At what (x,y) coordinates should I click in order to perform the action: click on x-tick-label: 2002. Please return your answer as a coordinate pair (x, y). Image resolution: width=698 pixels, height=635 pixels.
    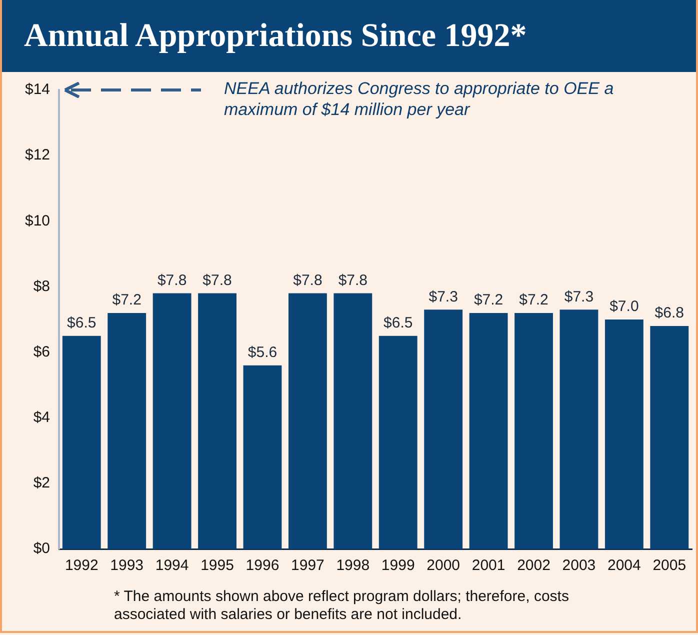
    Looking at the image, I should click on (533, 565).